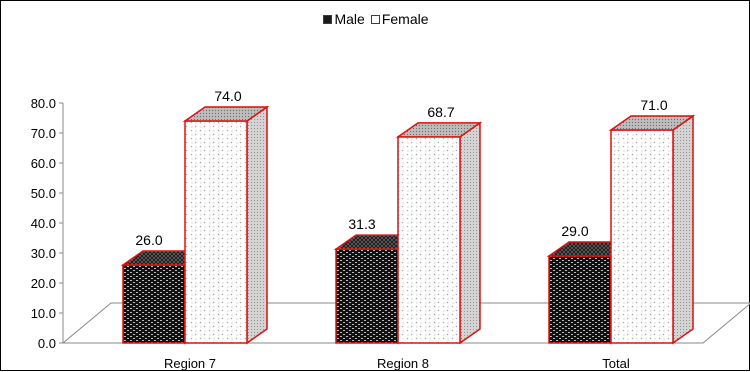 The height and width of the screenshot is (372, 750). I want to click on y-tick-label: 70.0, so click(43, 133).